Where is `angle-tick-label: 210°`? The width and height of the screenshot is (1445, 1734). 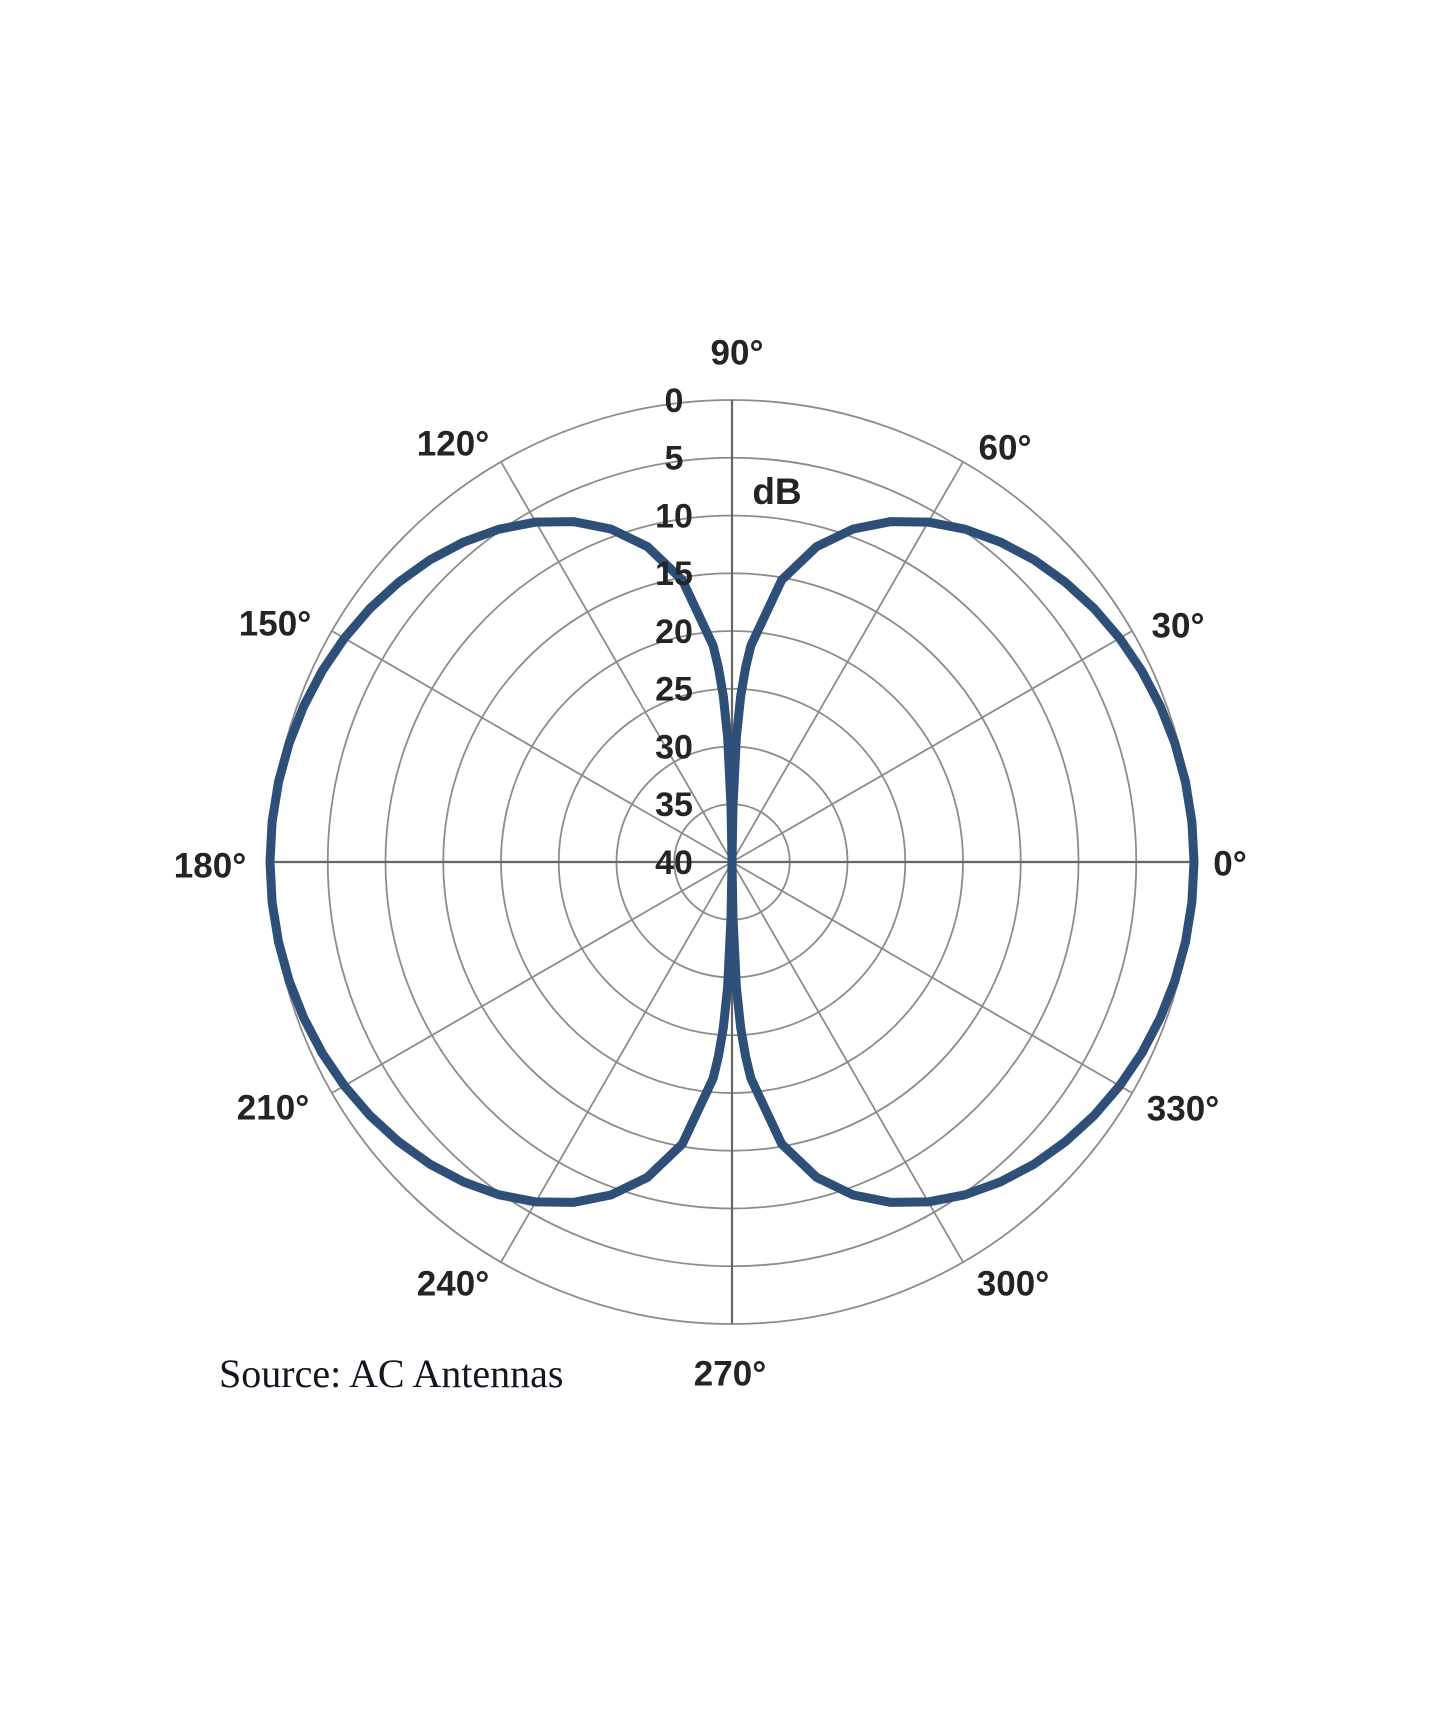
angle-tick-label: 210° is located at coordinates (273, 1107).